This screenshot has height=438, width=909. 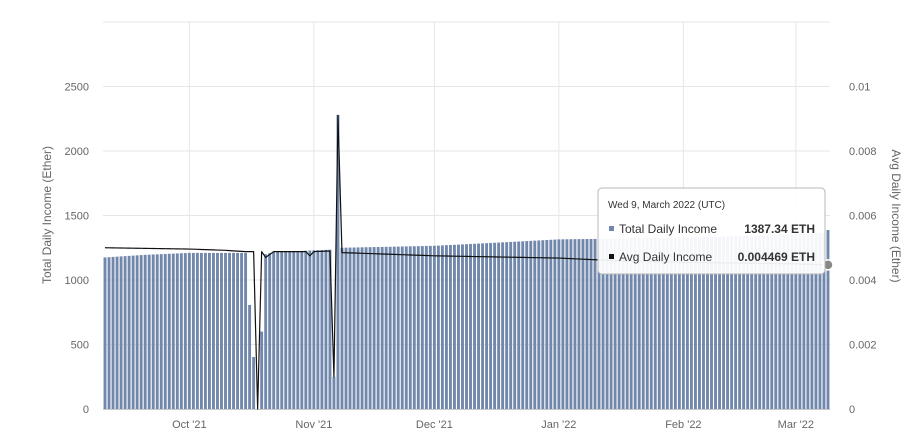 I want to click on y-right-tick-label: 0, so click(x=852, y=410).